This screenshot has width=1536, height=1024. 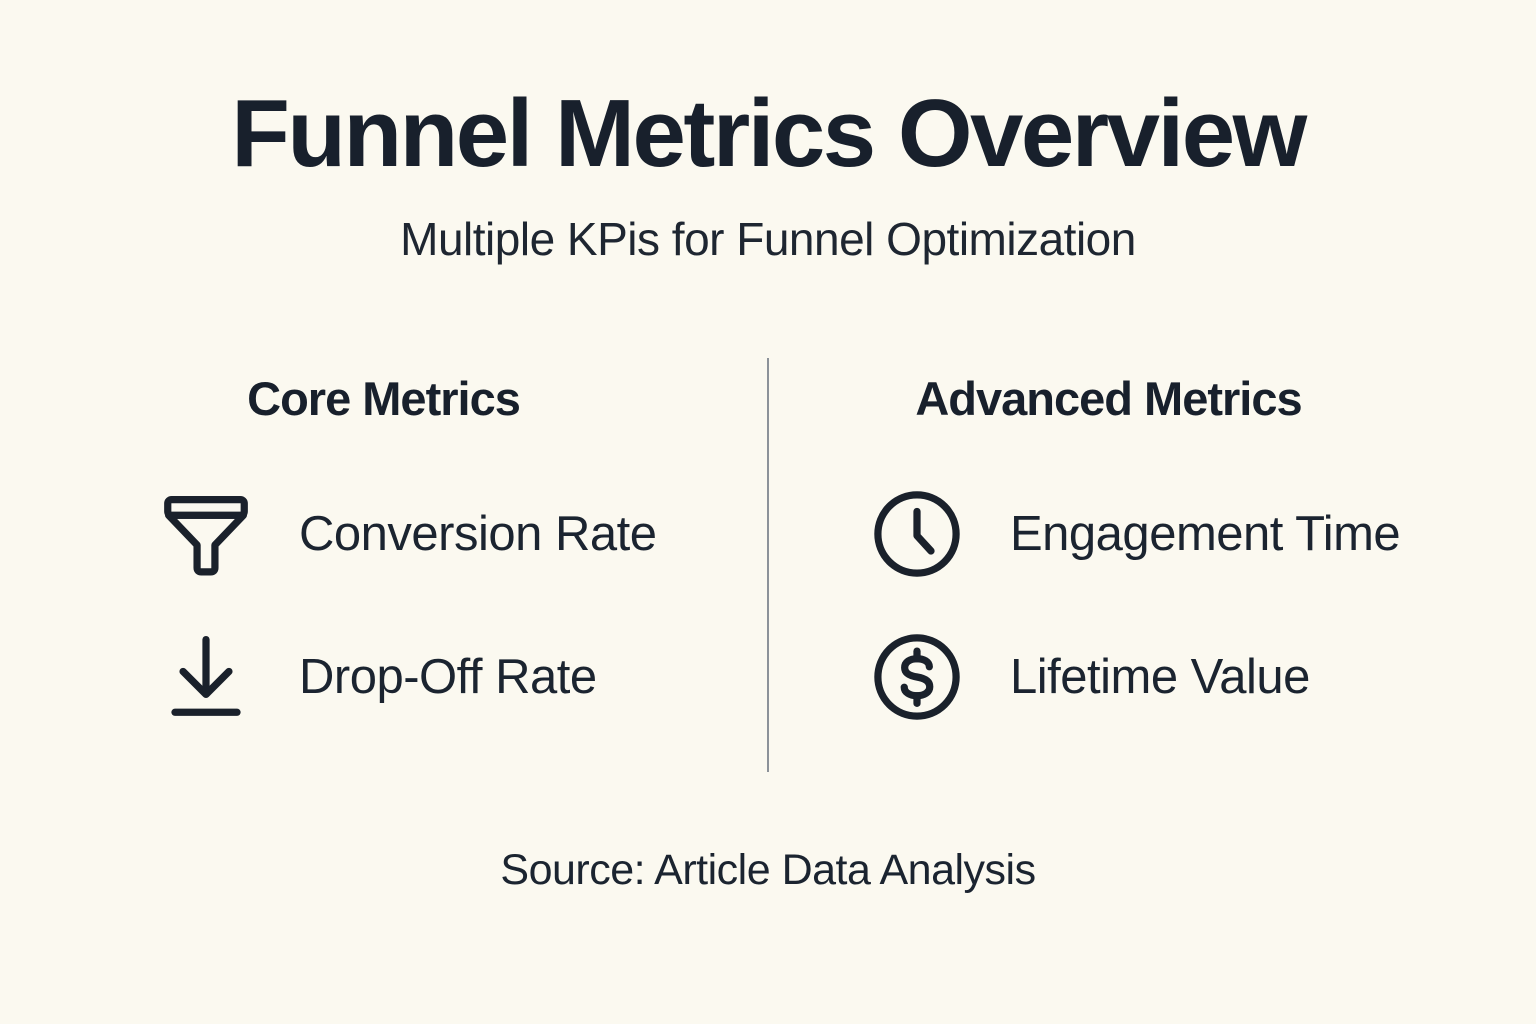 I want to click on core-metrics-heading: Core Metrics, so click(x=384, y=398).